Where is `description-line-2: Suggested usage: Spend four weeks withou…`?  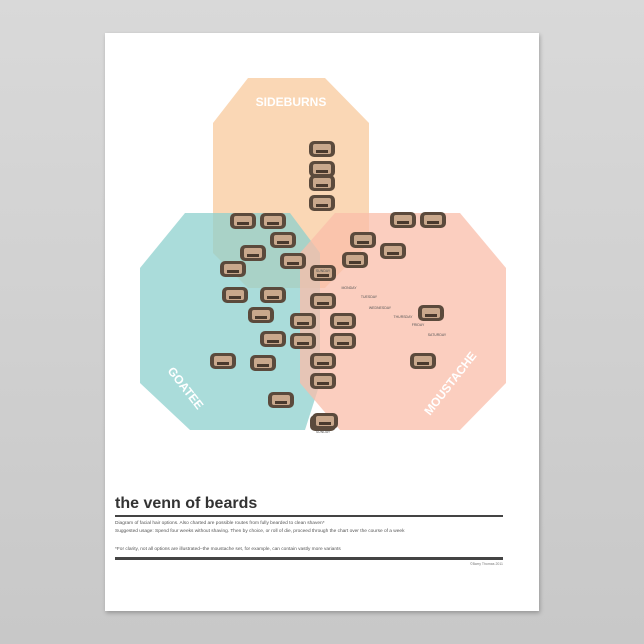 description-line-2: Suggested usage: Spend four weeks withou… is located at coordinates (260, 531).